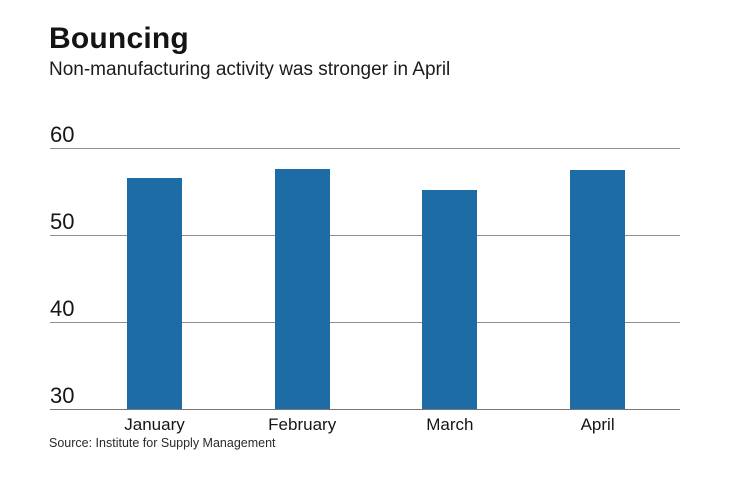 This screenshot has height=482, width=740. I want to click on y-axis-tick-50: 50, so click(62, 221).